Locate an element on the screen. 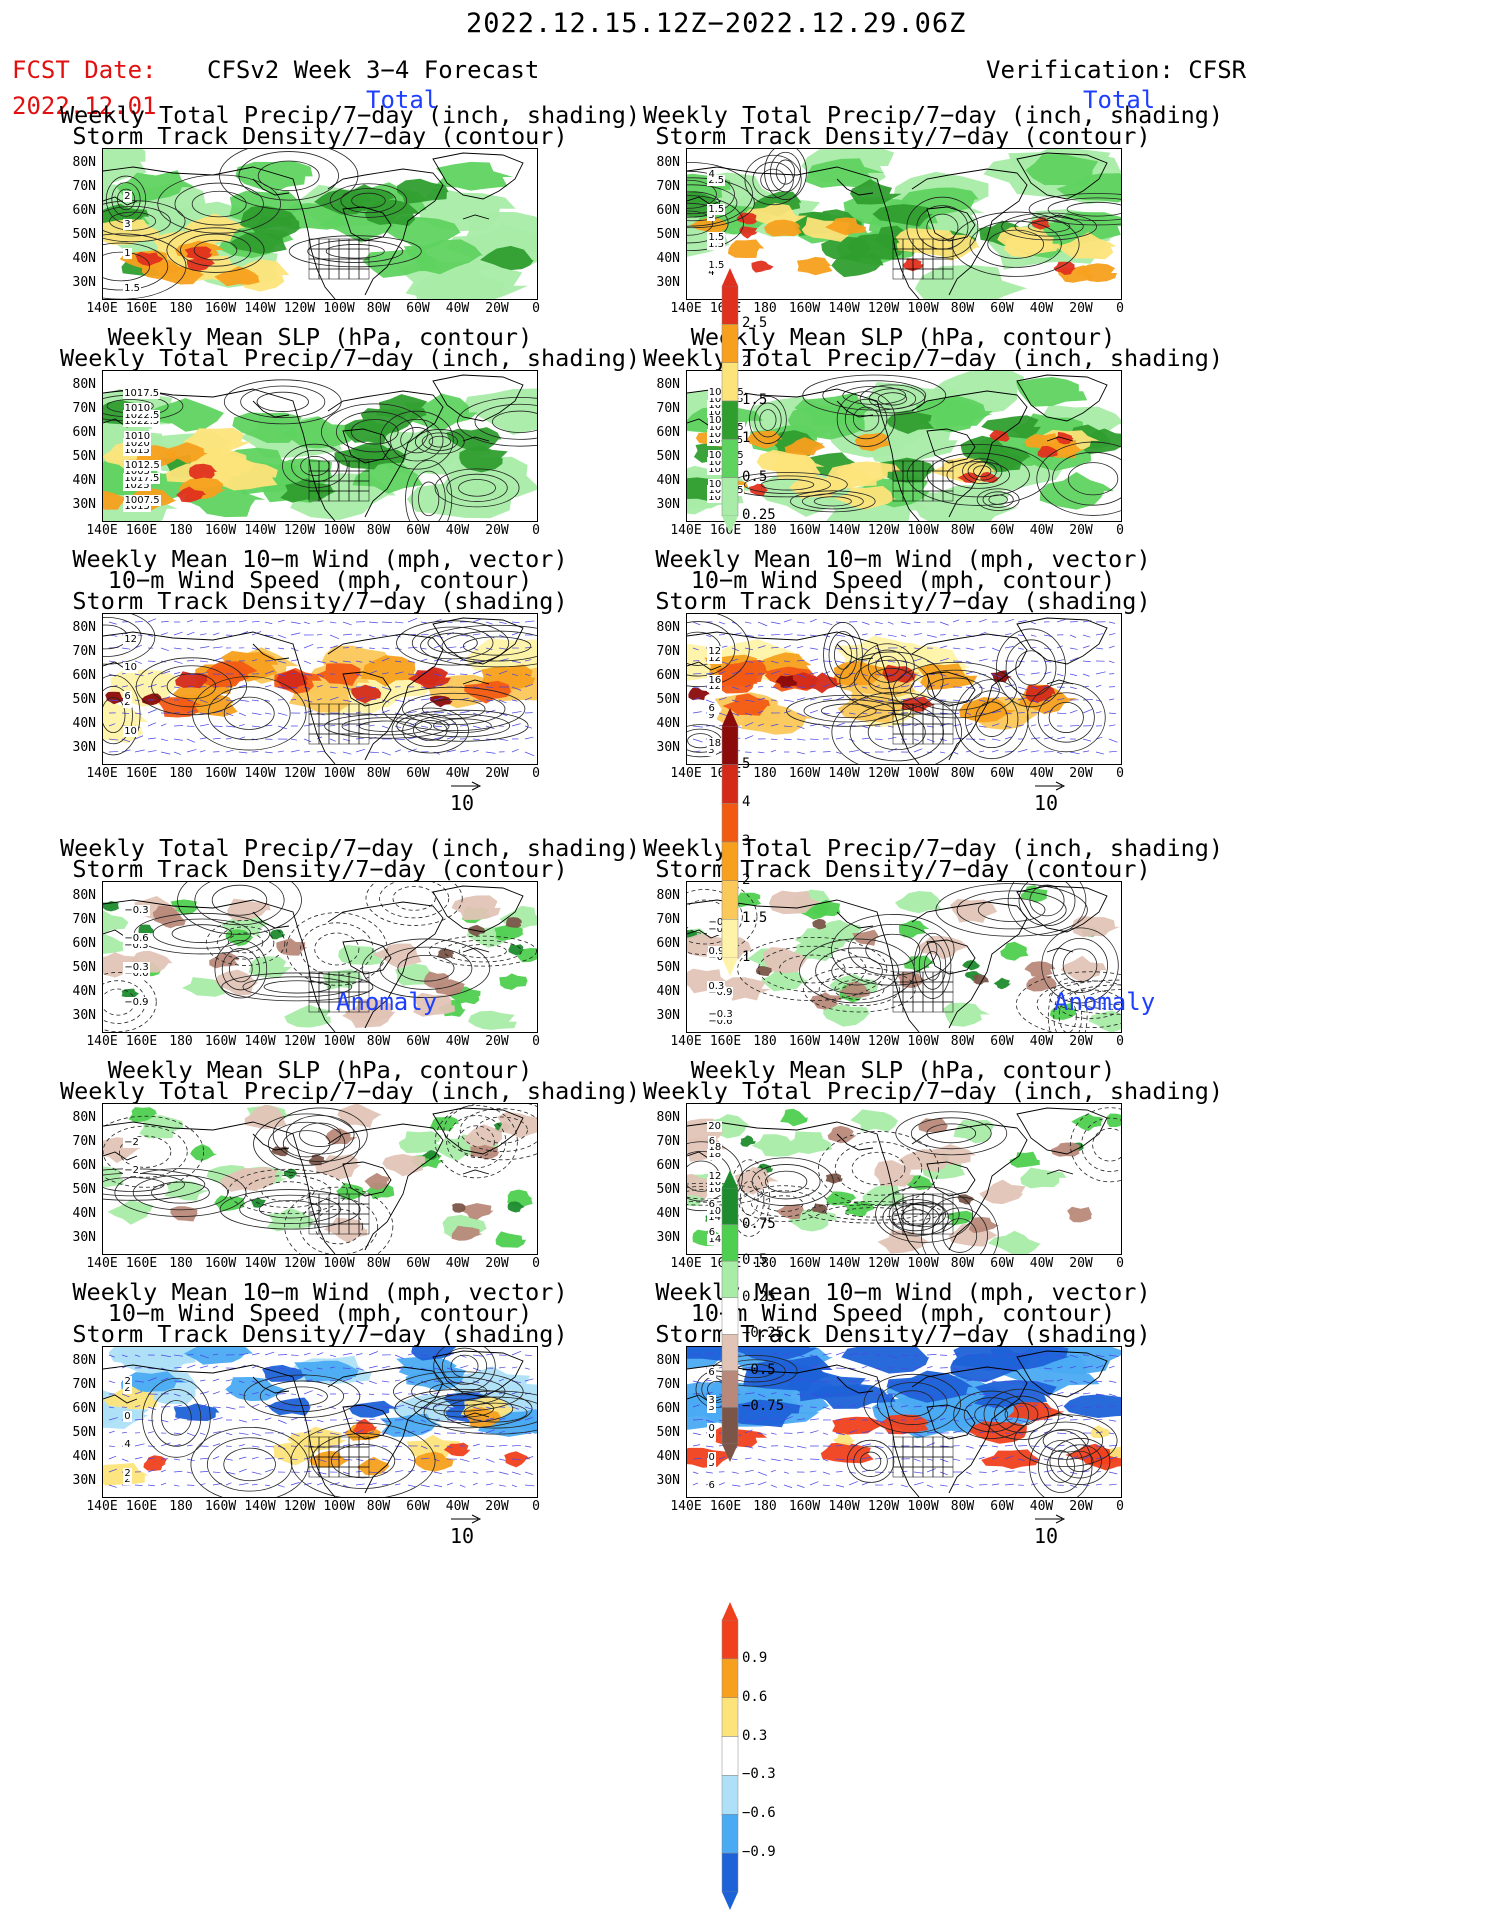 The height and width of the screenshot is (1925, 1487). contour-label: 4 is located at coordinates (127, 1445).